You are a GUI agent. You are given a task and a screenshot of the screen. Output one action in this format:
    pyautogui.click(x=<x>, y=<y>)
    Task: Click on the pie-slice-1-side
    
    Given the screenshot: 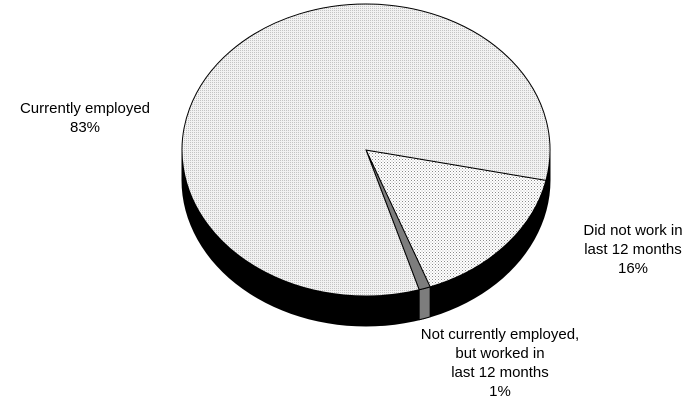 What is the action you would take?
    pyautogui.click(x=424, y=303)
    